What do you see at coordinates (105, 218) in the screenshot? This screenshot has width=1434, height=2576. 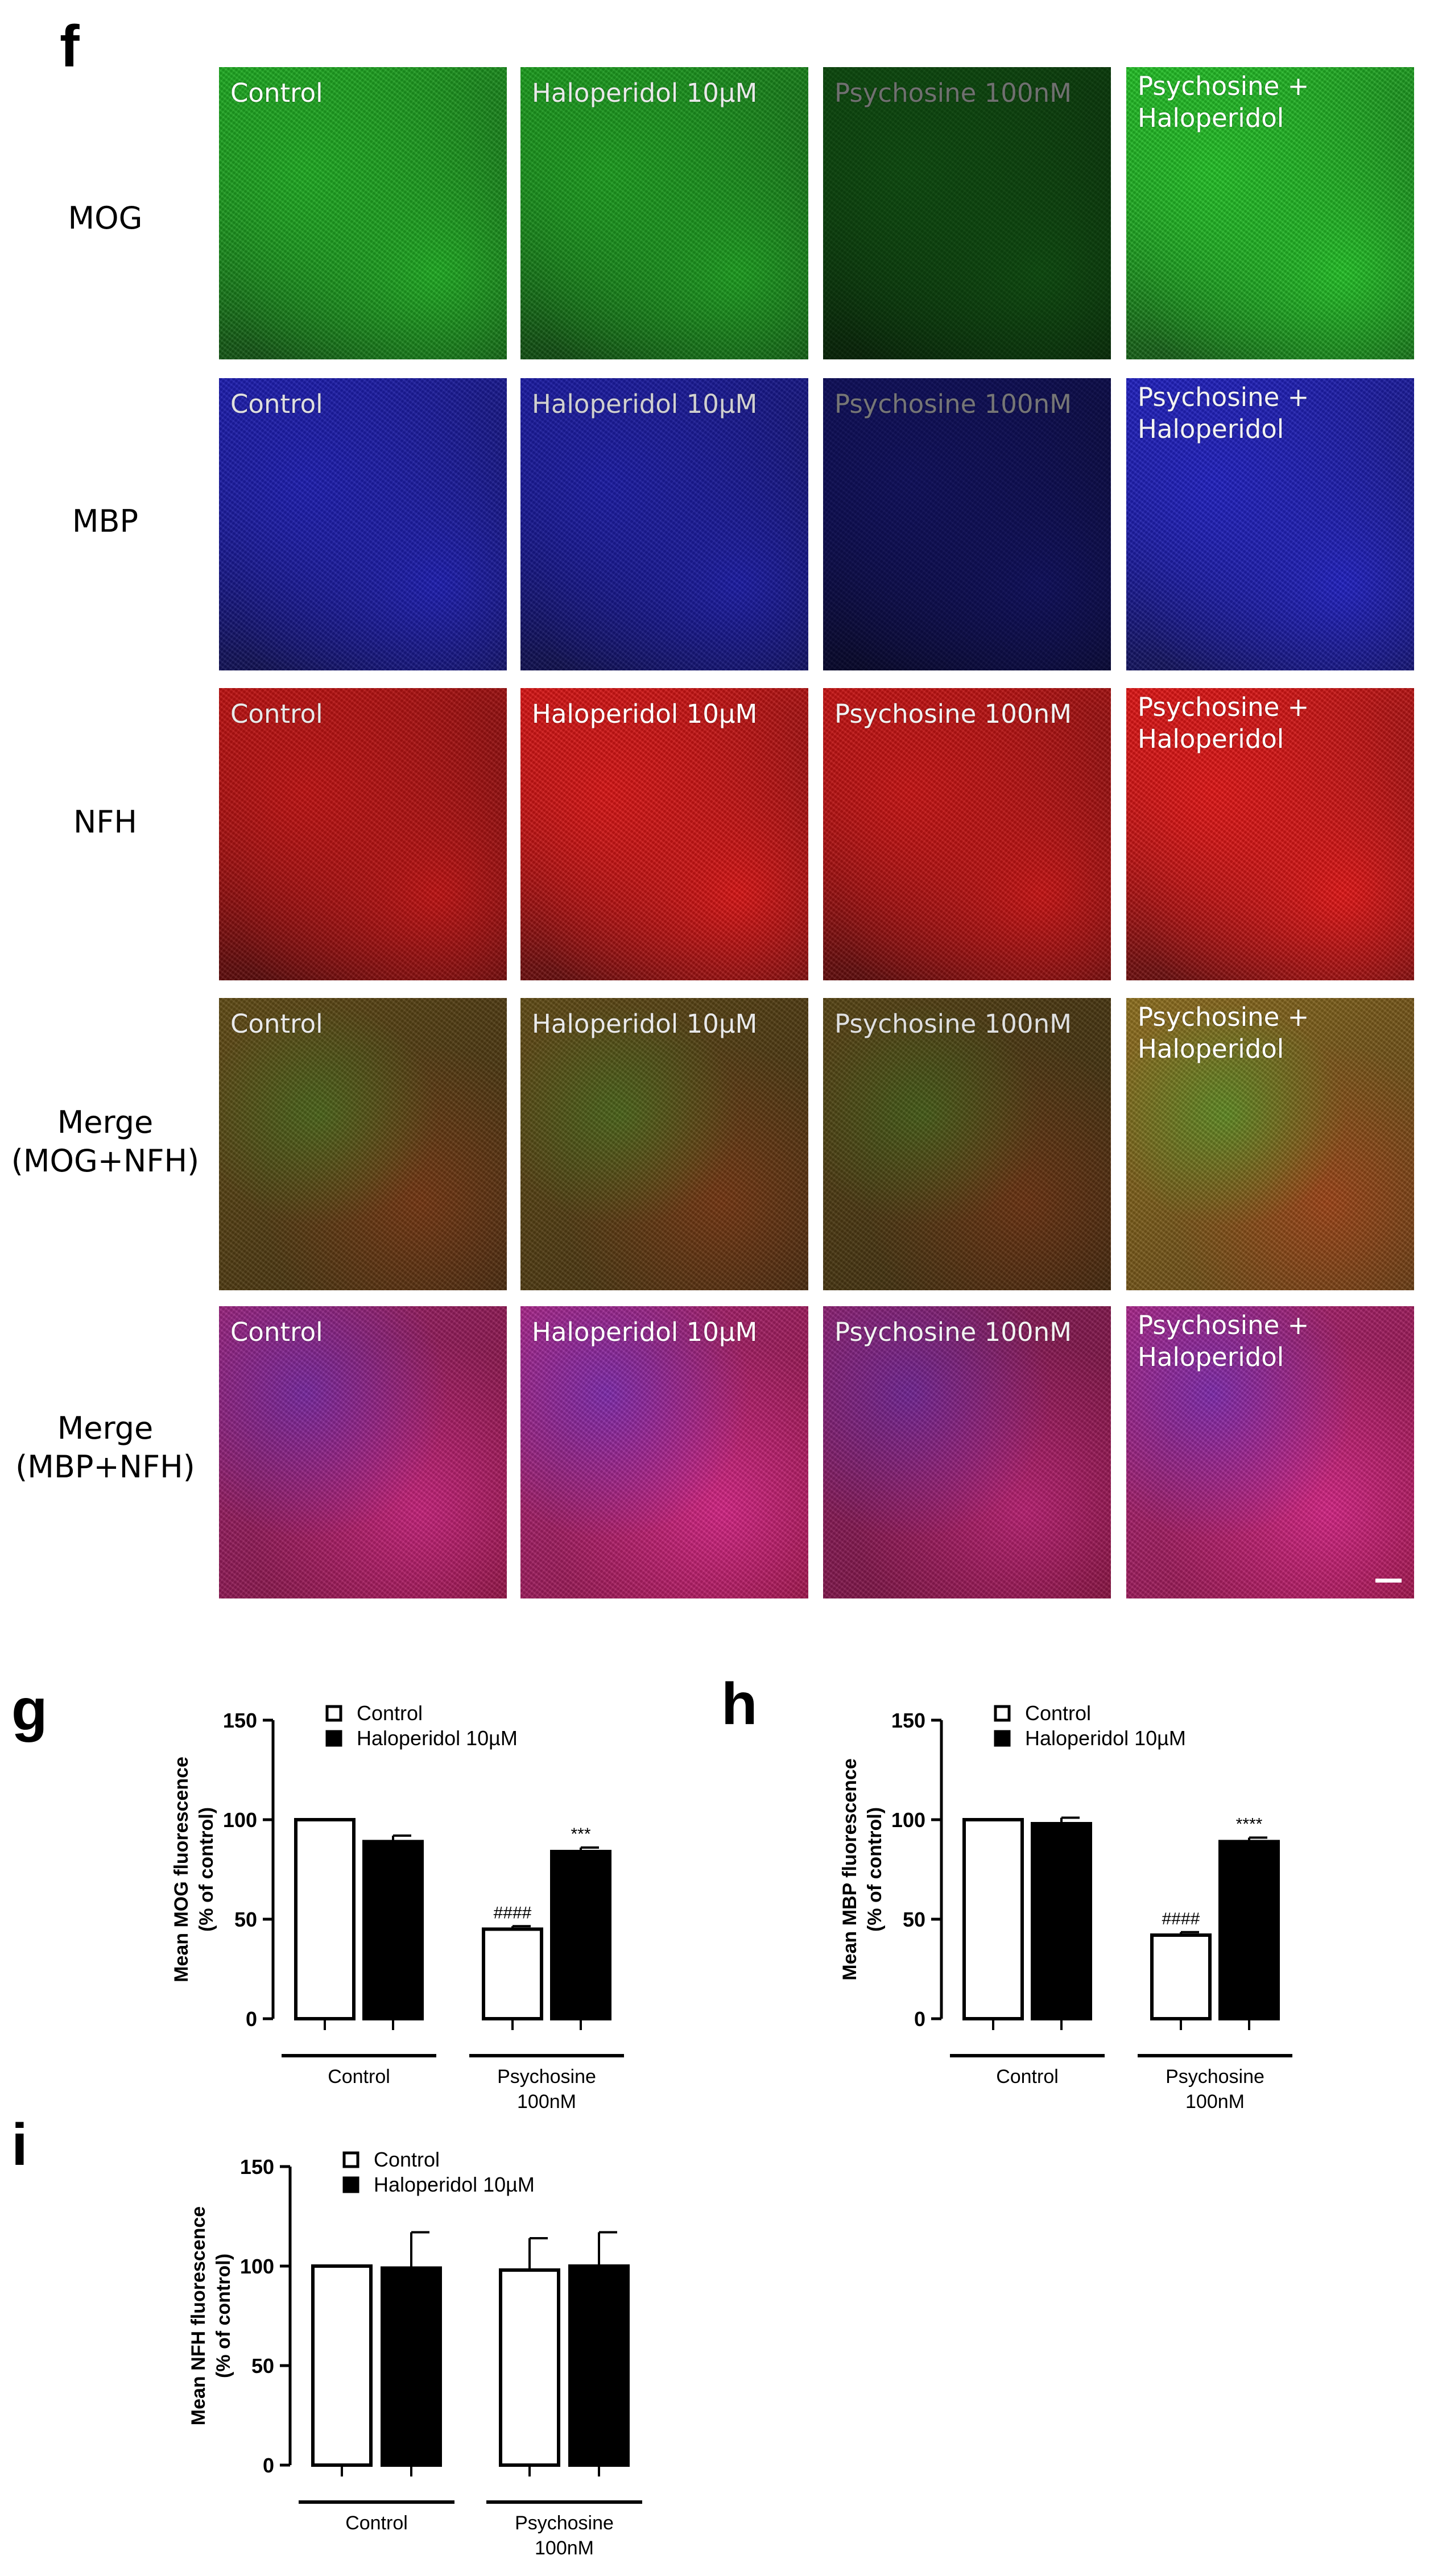 I see `row-label-mog: MOG` at bounding box center [105, 218].